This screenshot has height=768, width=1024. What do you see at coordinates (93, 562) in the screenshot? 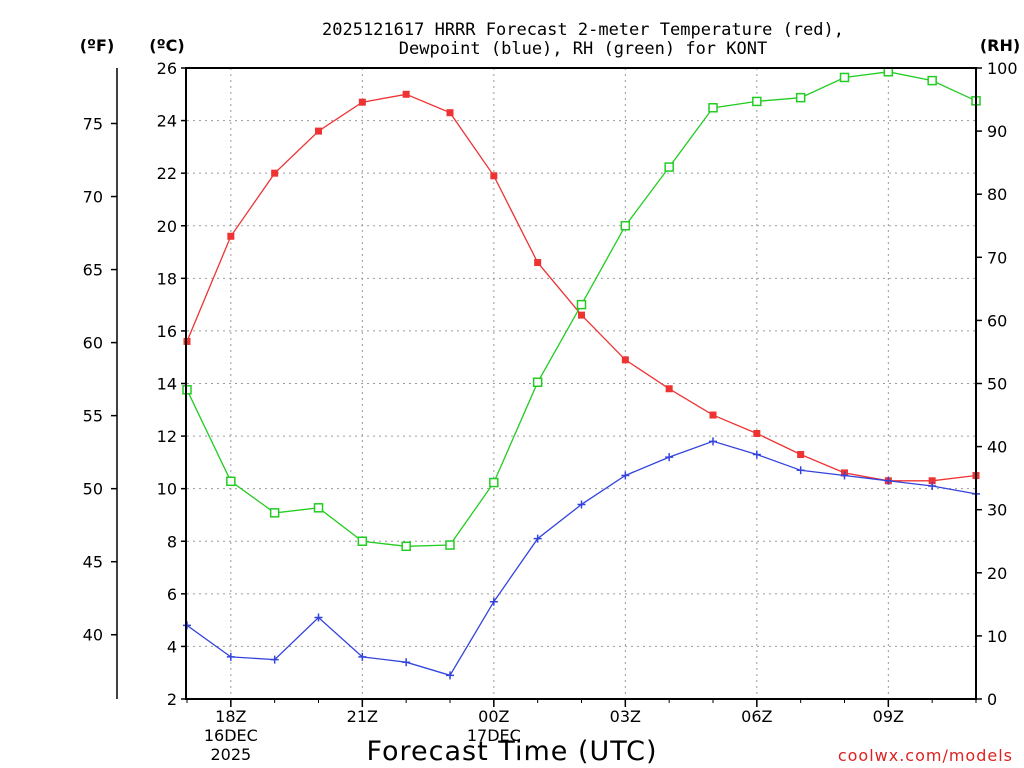
I see `fahrenheit-tick-label: 45` at bounding box center [93, 562].